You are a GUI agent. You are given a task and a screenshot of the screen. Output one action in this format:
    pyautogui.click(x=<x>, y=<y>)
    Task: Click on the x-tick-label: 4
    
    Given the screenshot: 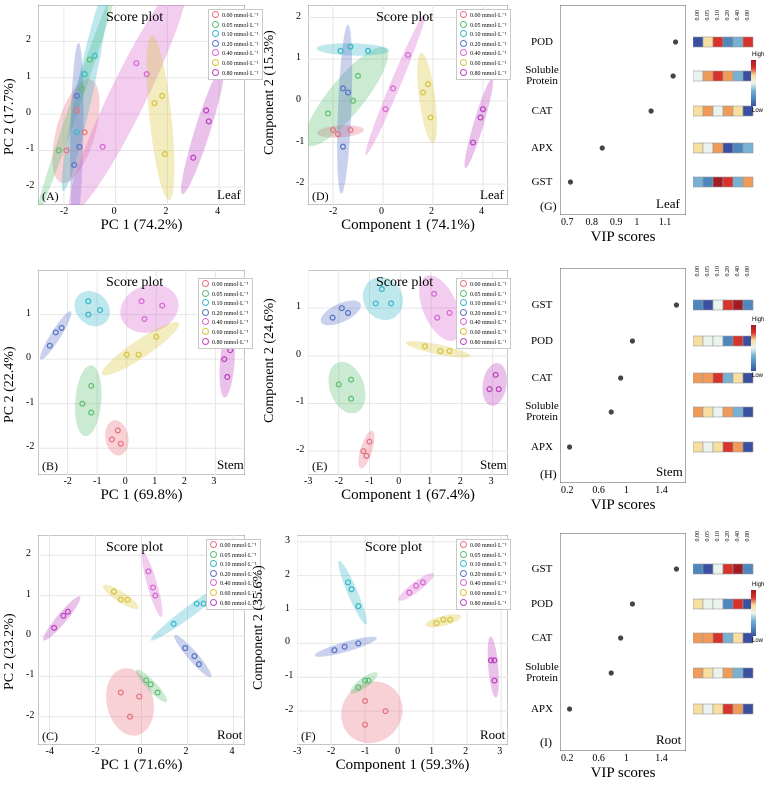 What is the action you would take?
    pyautogui.click(x=481, y=211)
    